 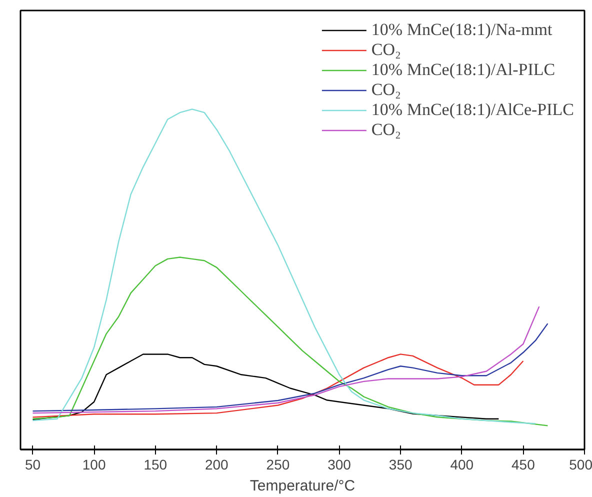 I want to click on x-tick-label: 100, so click(x=94, y=464).